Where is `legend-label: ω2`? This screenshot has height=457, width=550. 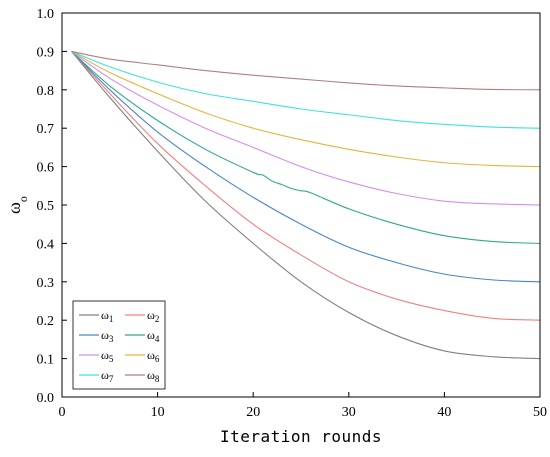 legend-label: ω2 is located at coordinates (153, 316).